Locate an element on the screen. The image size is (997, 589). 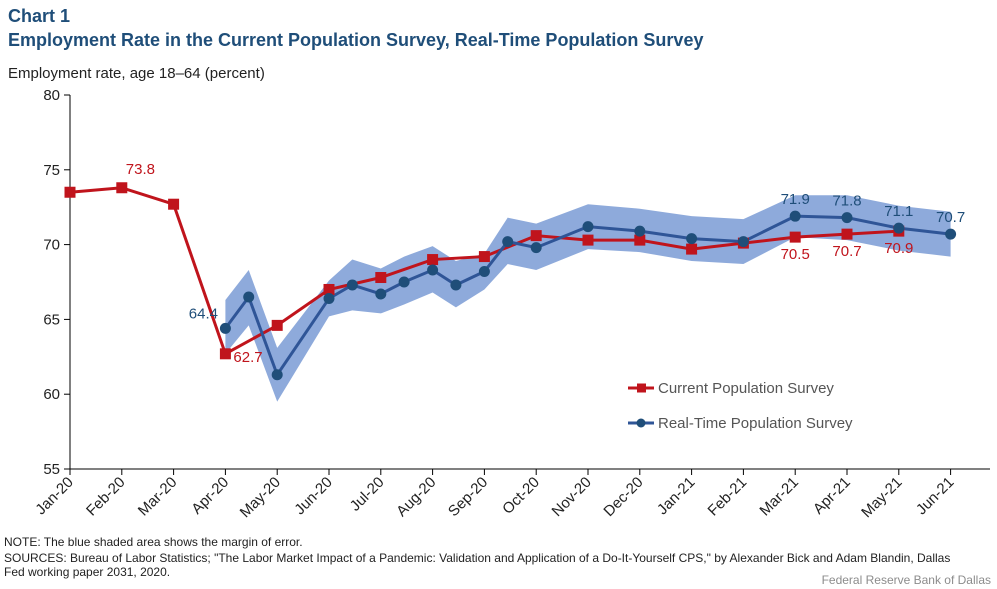
y-tick-label: 80 is located at coordinates (51, 95).